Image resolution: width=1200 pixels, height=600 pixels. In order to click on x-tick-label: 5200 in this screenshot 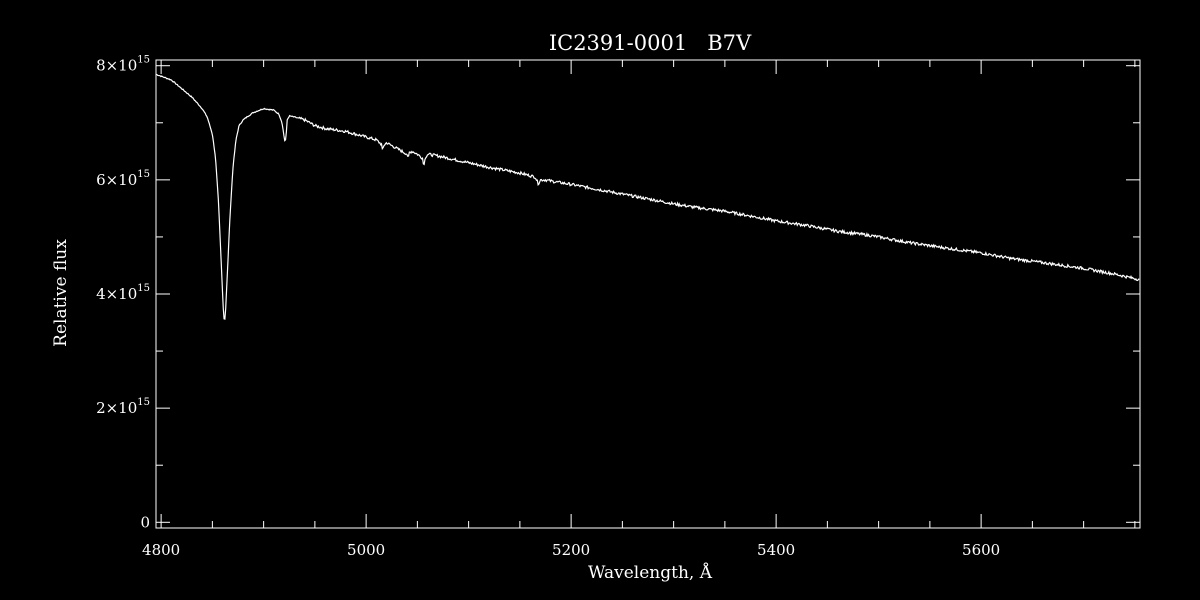, I will do `click(571, 550)`.